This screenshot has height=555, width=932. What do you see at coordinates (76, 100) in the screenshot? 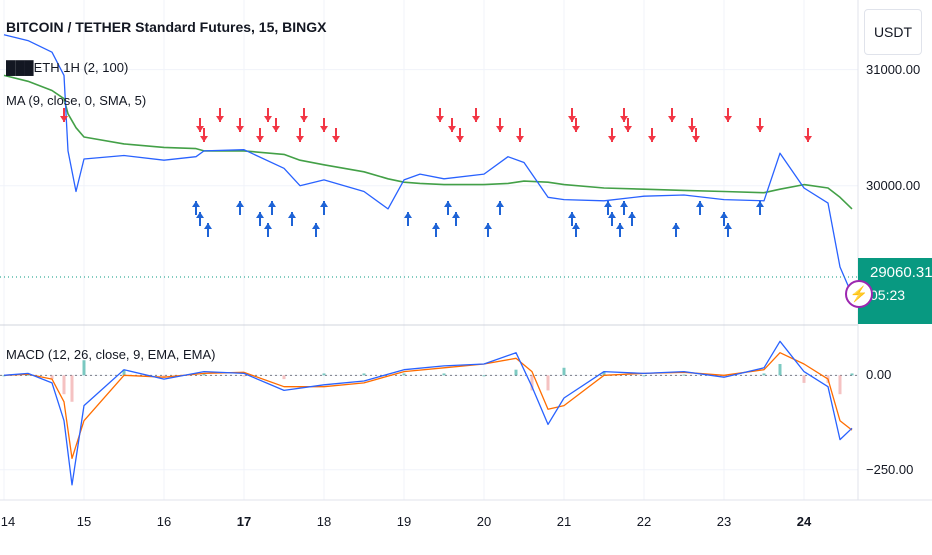
I see `indicator-legend-ma: MA (9, close, 0, SMA, 5)` at bounding box center [76, 100].